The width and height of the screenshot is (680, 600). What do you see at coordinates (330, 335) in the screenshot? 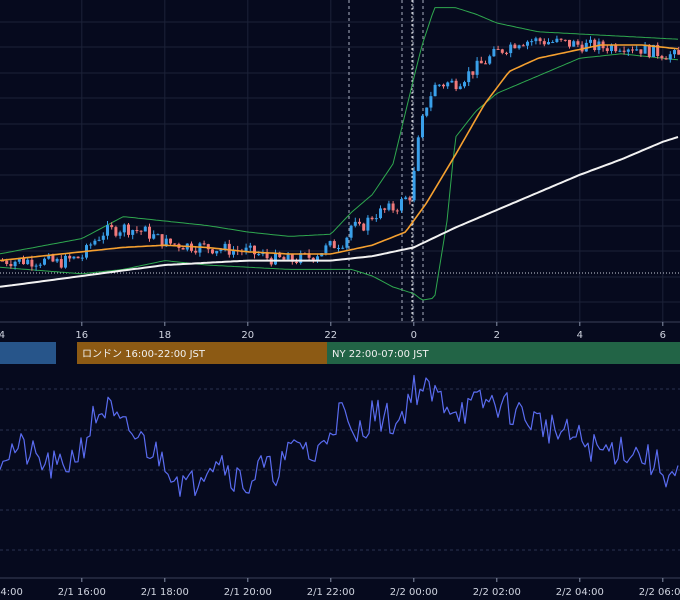
I see `main-x-tick-label: 22` at bounding box center [330, 335].